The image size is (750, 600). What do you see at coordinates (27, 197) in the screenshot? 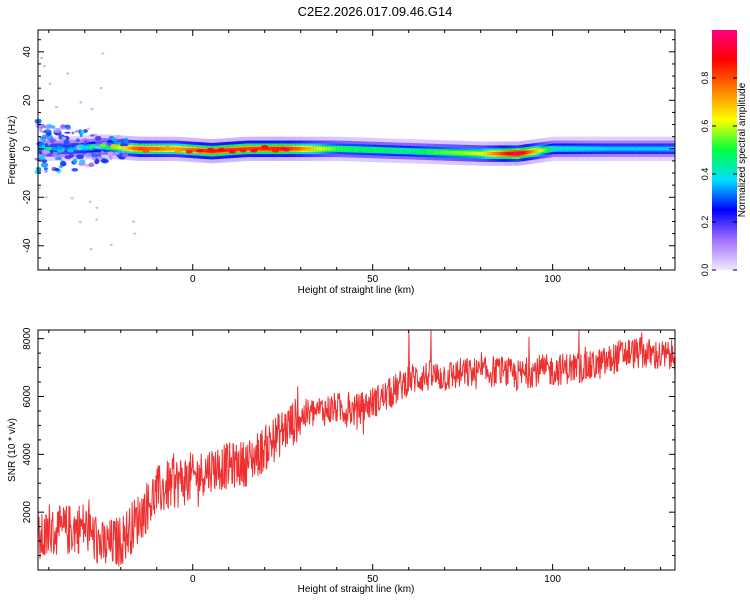
I see `y-tick-label: -20` at bounding box center [27, 197].